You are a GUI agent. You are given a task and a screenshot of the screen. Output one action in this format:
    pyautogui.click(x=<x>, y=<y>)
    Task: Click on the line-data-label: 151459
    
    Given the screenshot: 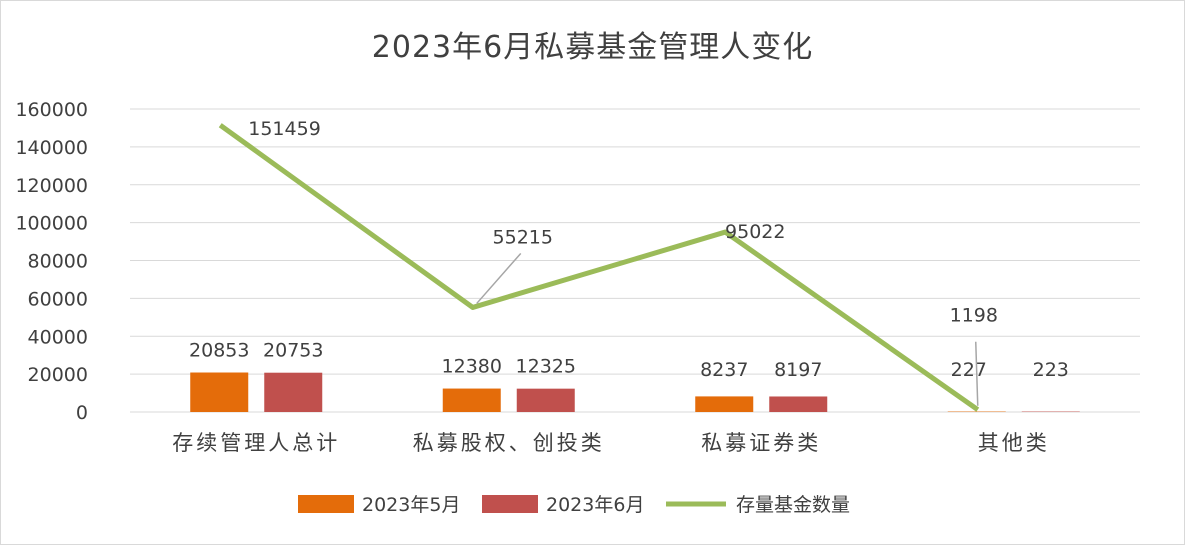 What is the action you would take?
    pyautogui.click(x=284, y=129)
    